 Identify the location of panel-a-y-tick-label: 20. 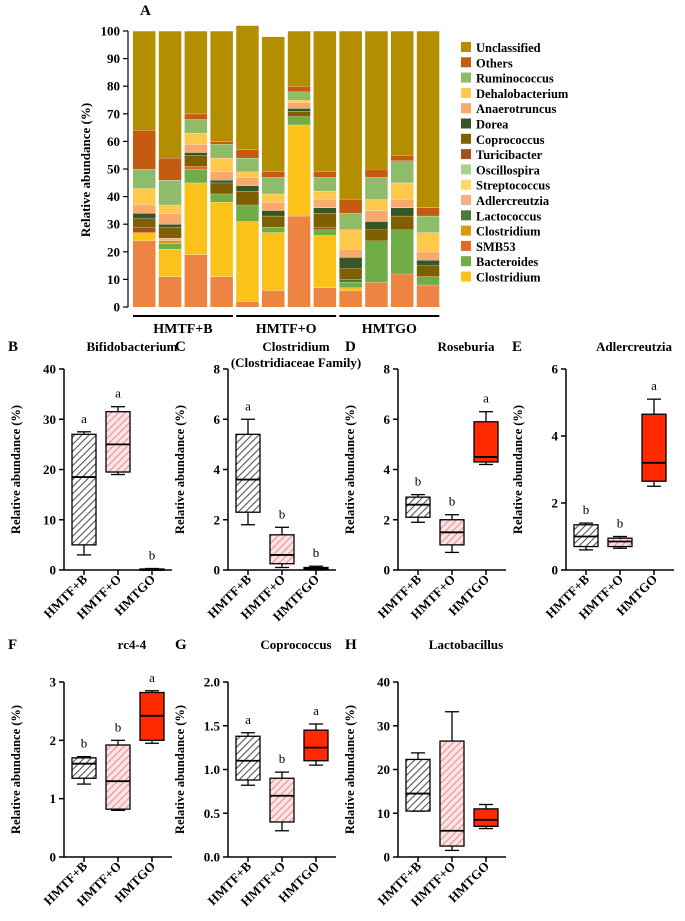
(113, 251).